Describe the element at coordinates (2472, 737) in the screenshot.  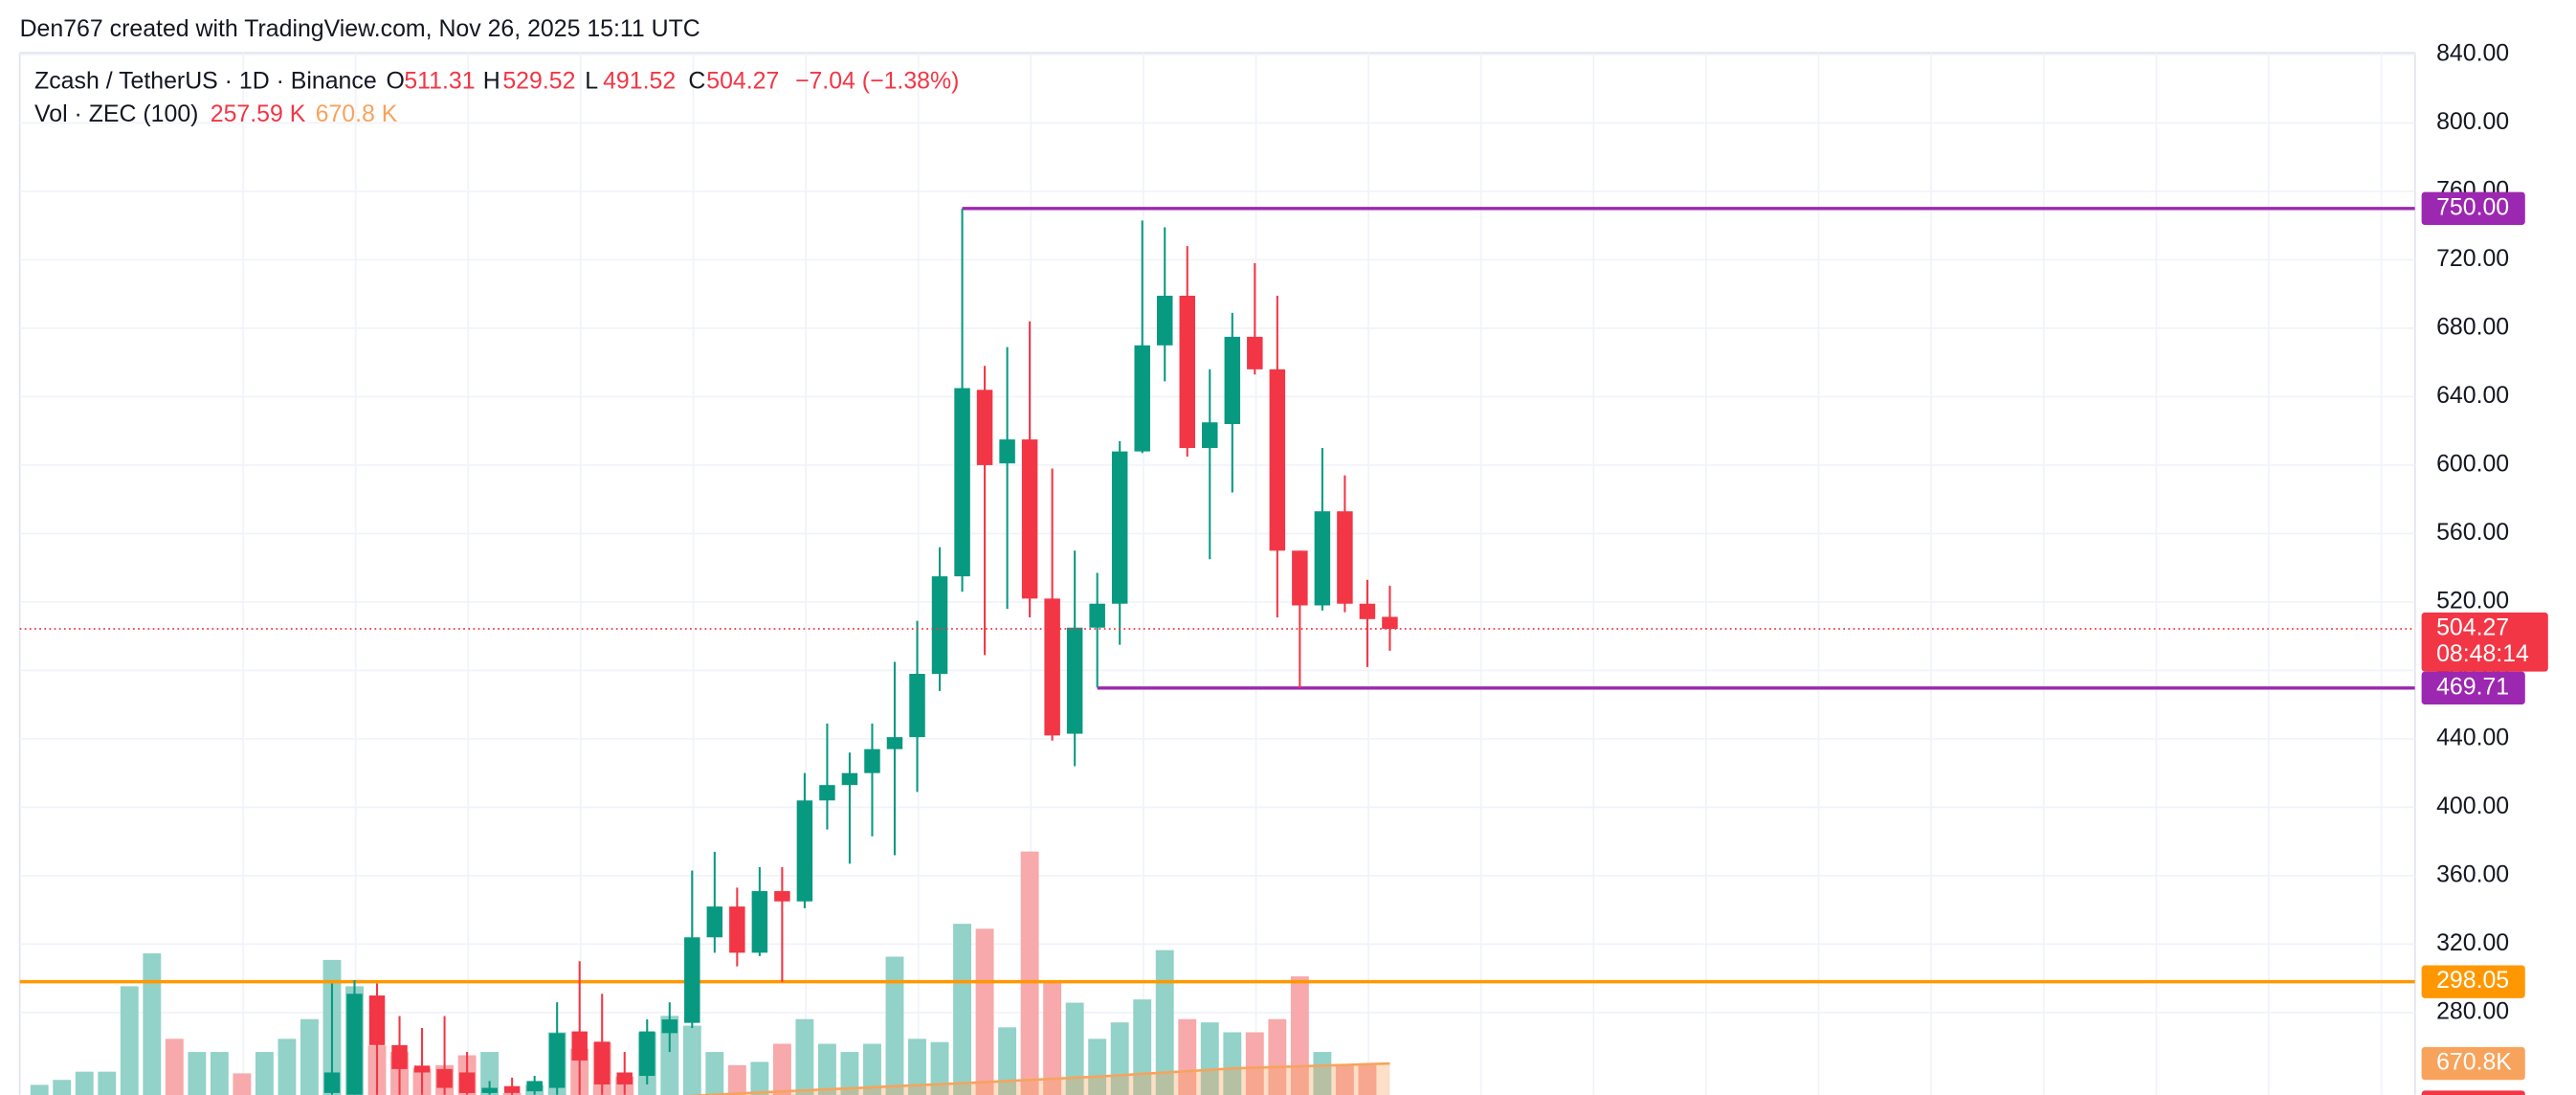
I see `y-tick-label: 440.00` at that location.